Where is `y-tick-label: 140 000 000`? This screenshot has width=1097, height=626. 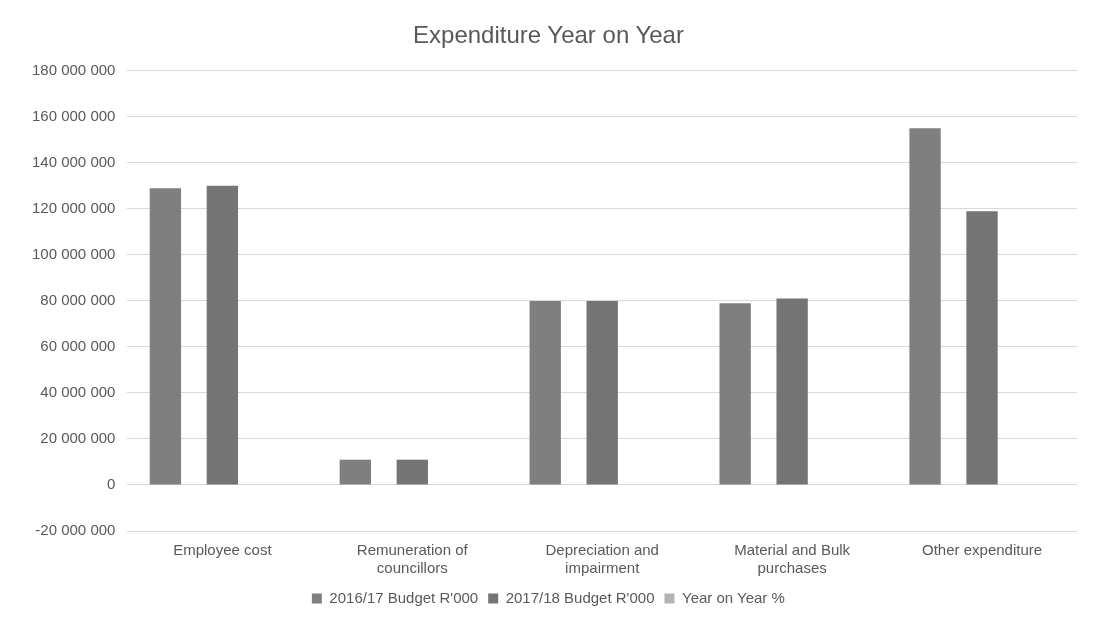 y-tick-label: 140 000 000 is located at coordinates (73, 161).